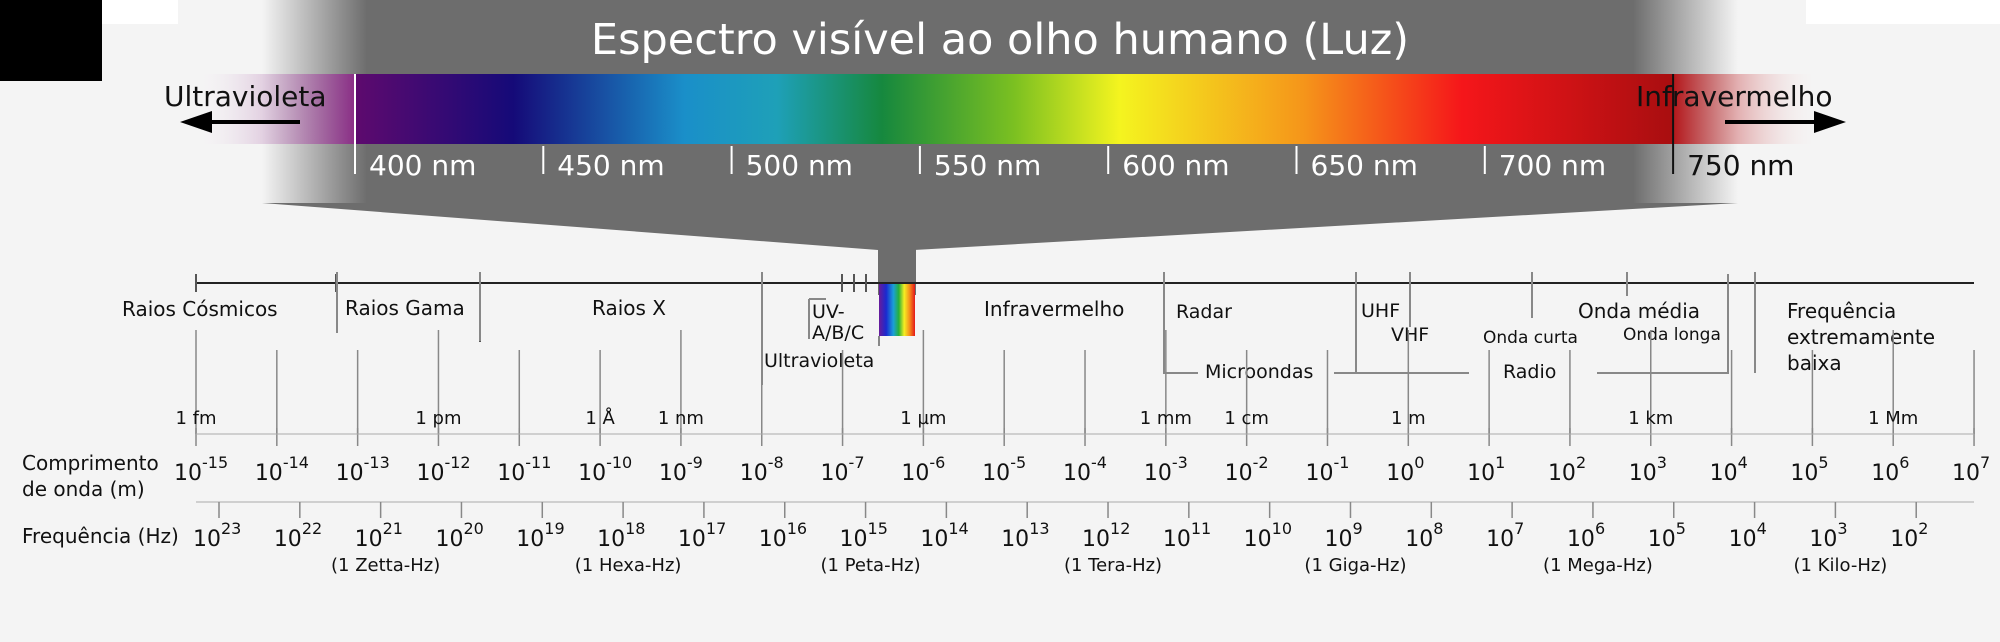 The width and height of the screenshot is (2000, 642). What do you see at coordinates (422, 165) in the screenshot?
I see `nm-label: 400 nm` at bounding box center [422, 165].